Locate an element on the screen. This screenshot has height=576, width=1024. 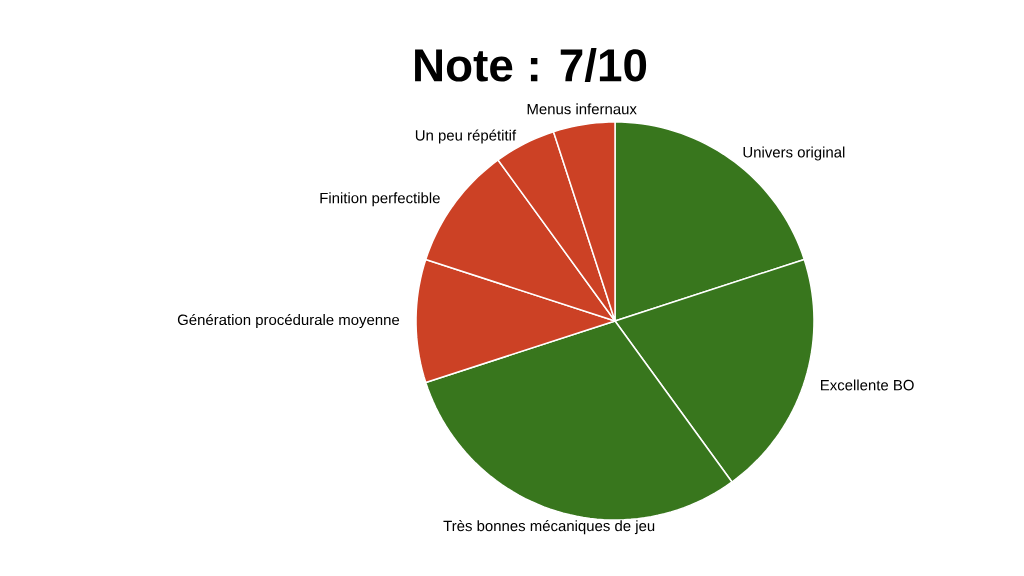
chart-title: Note : 7/10 is located at coordinates (531, 65).